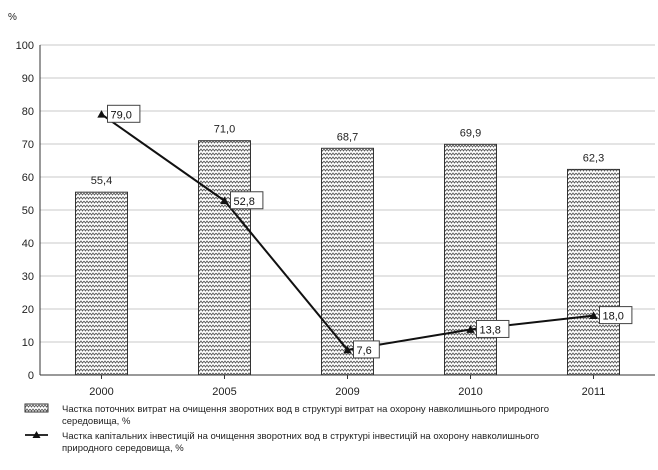 Image resolution: width=658 pixels, height=470 pixels. I want to click on x-tick-label: 2000, so click(101, 392).